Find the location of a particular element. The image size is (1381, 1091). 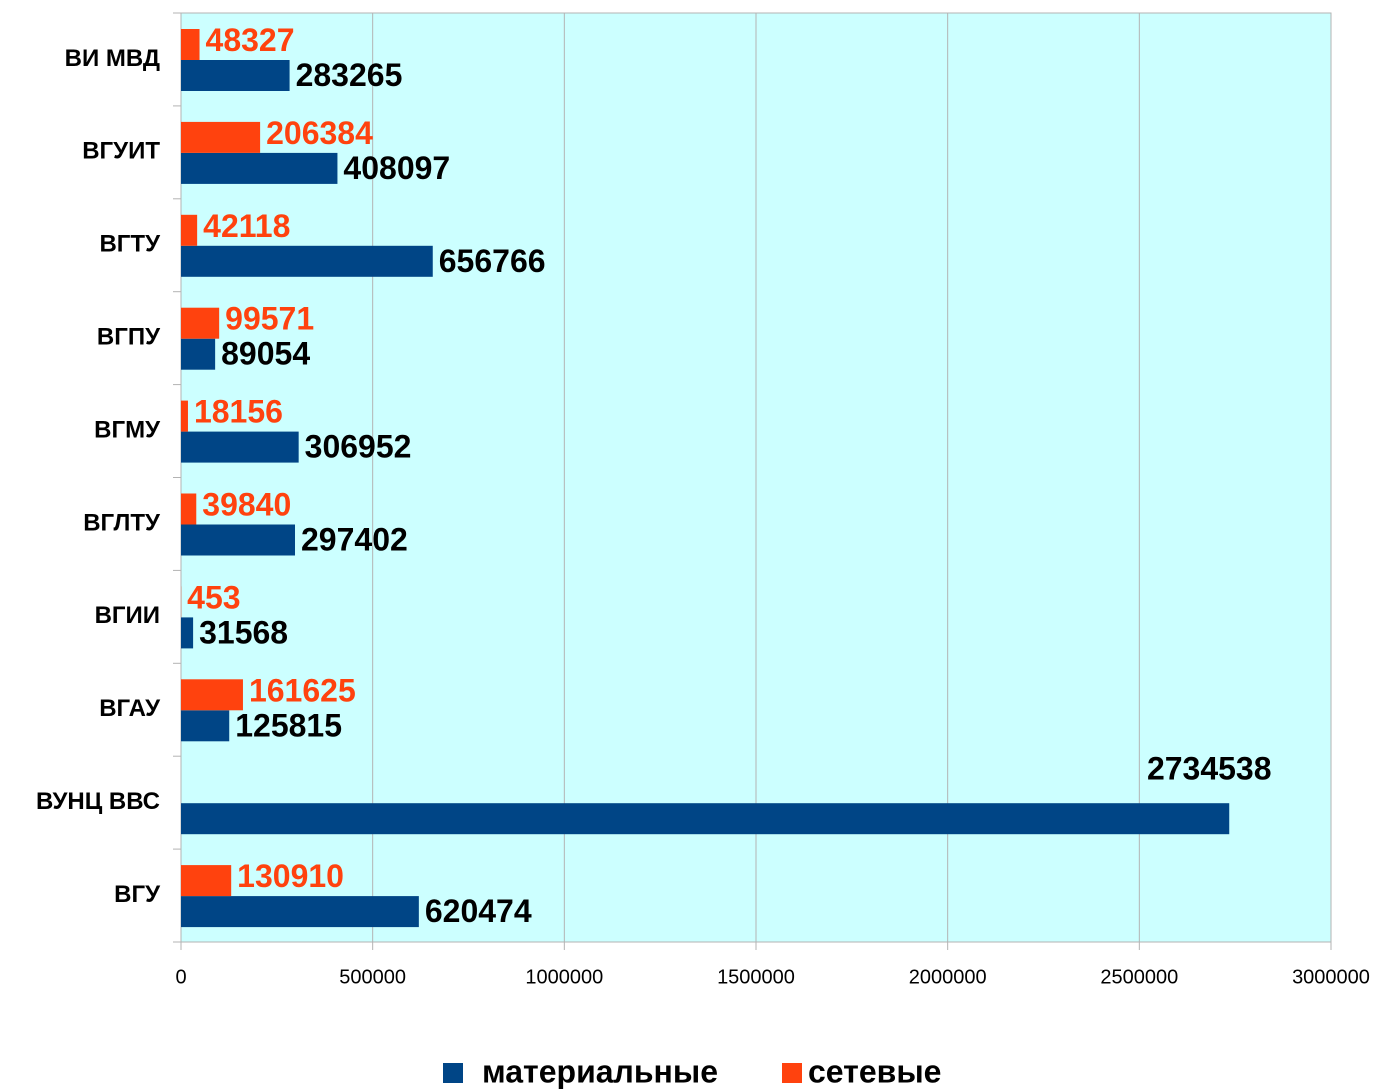

value-label: 306952 is located at coordinates (358, 447).